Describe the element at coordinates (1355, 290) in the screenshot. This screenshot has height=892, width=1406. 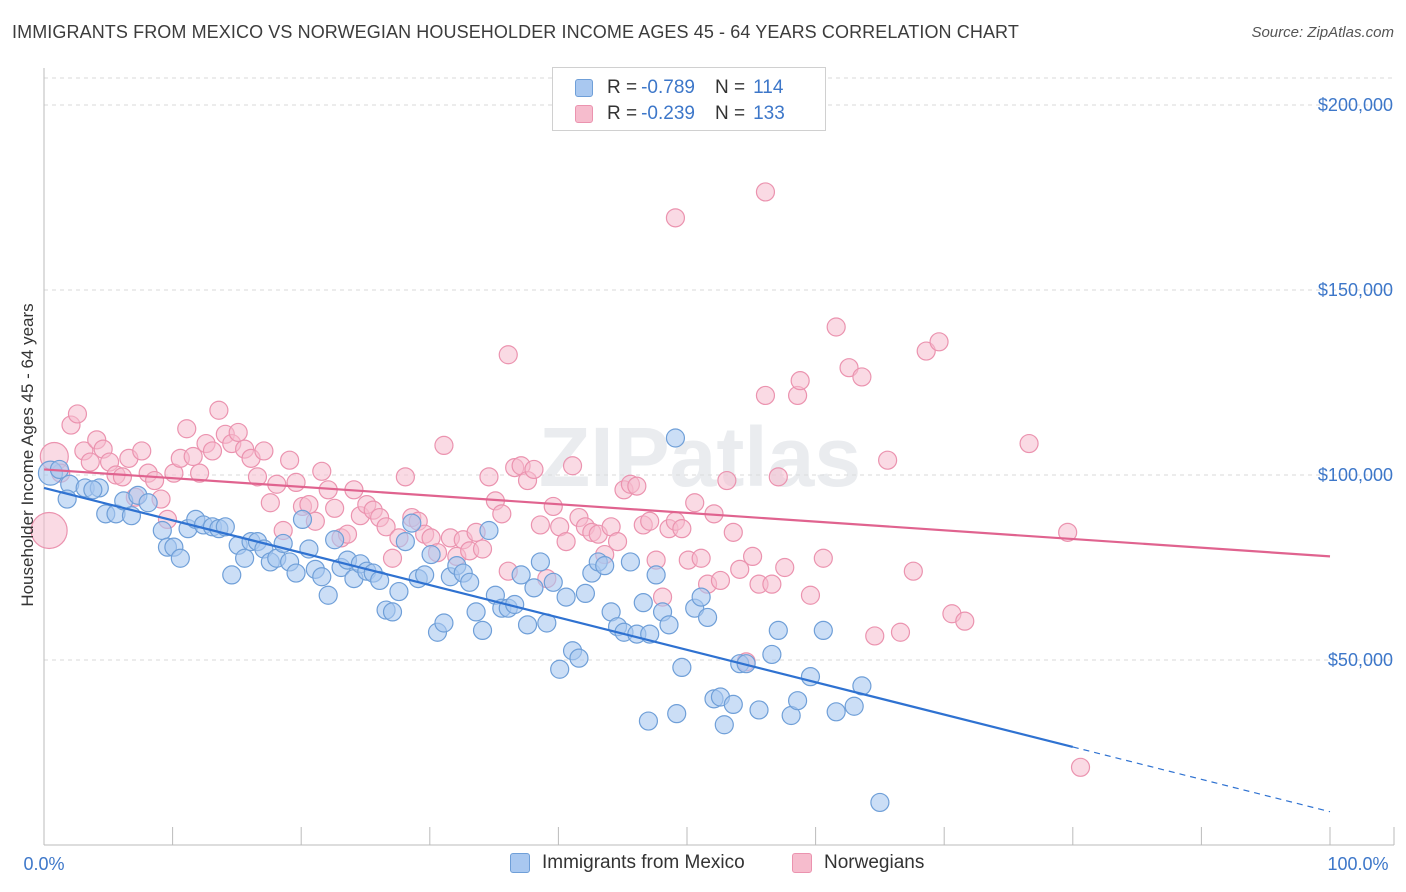
I see `y-tick-label: $150,000` at that location.